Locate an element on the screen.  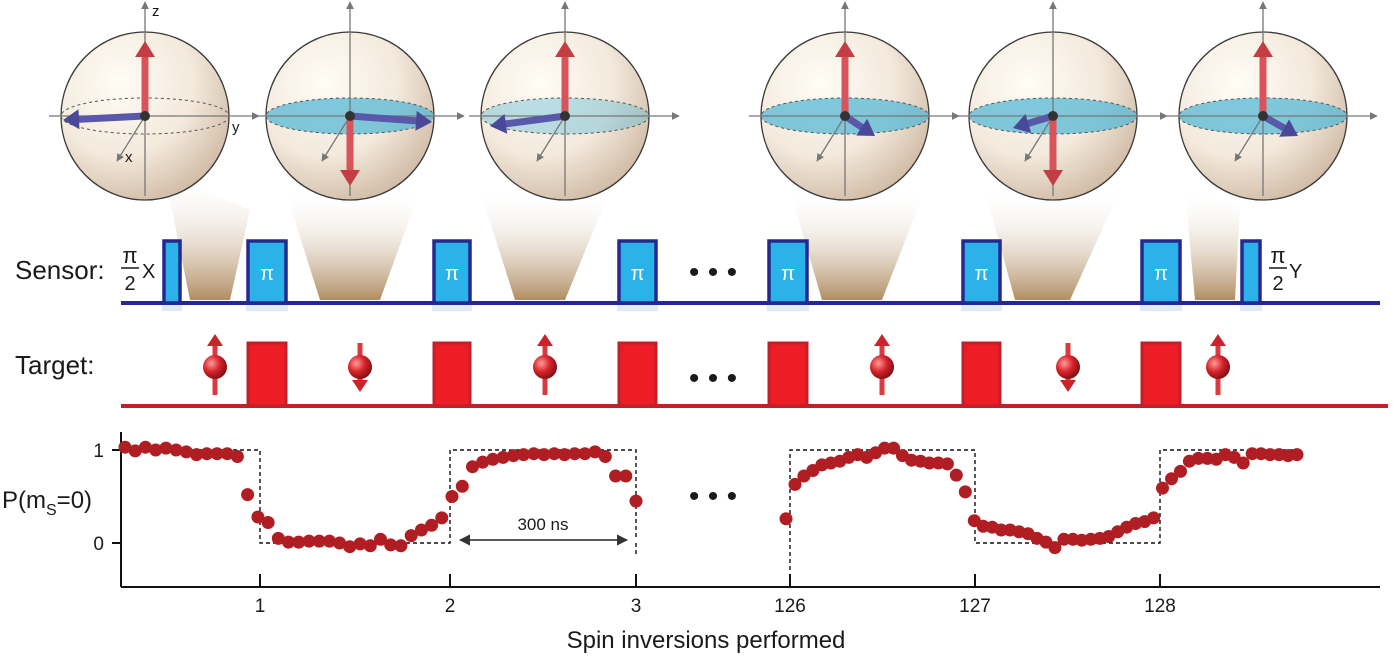
z-axis-label: z is located at coordinates (156, 11).